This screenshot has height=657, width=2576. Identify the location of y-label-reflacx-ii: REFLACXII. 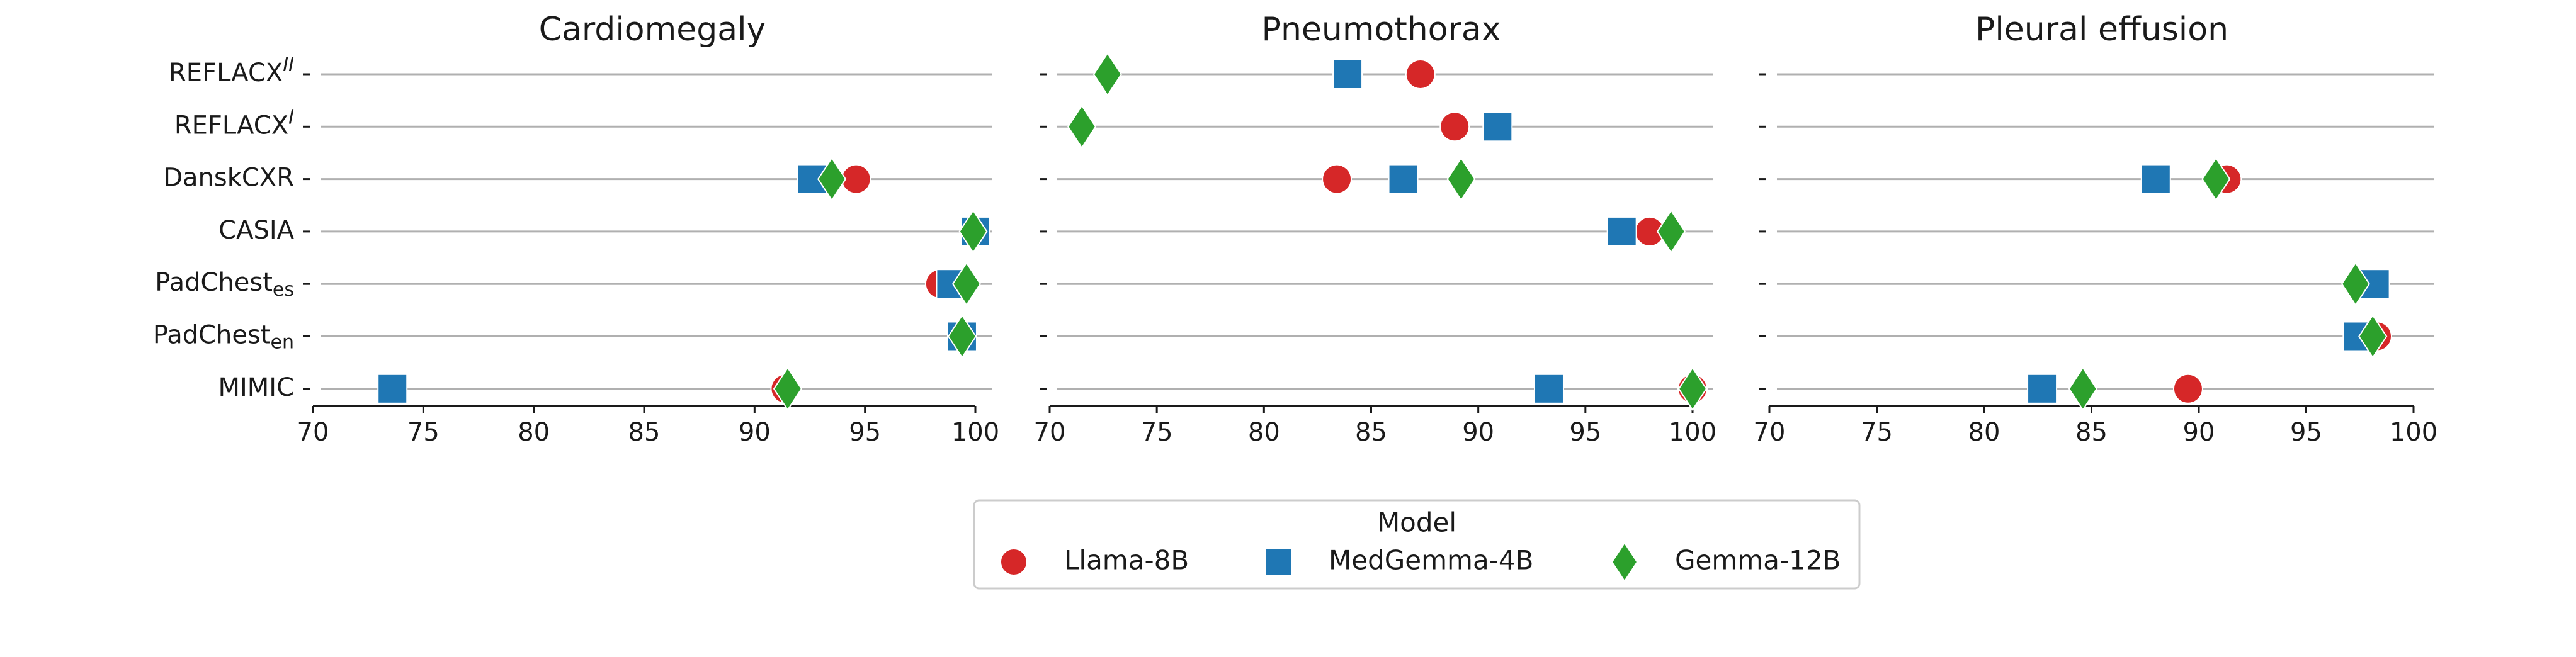
(231, 71).